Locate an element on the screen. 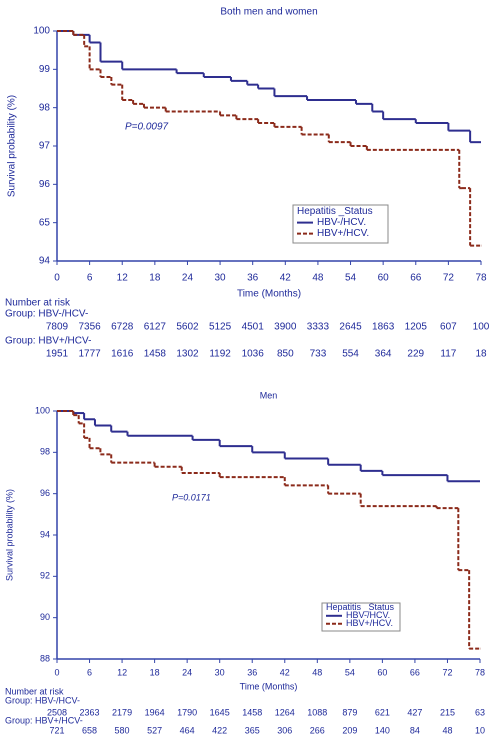 Image resolution: width=500 pixels, height=744 pixels. risk-count: 527 is located at coordinates (154, 730).